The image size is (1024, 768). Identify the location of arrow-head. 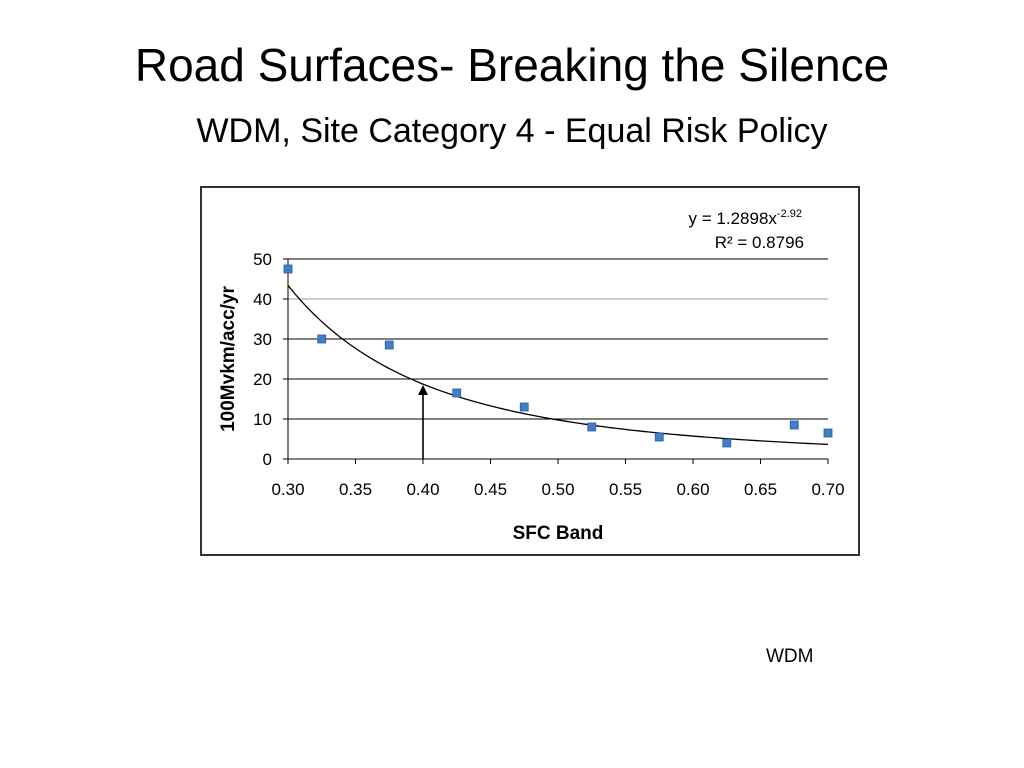
(423, 390).